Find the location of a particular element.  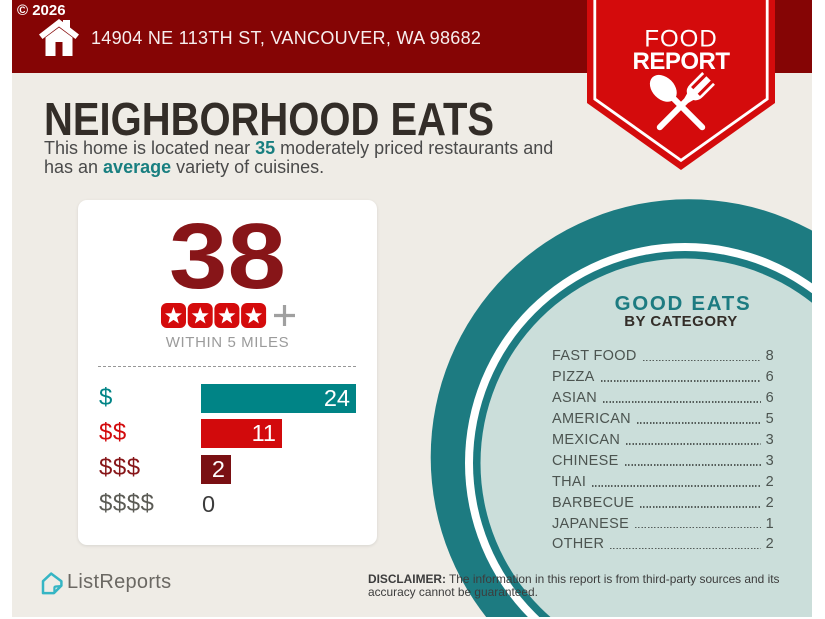

svg-text: FOOD is located at coordinates (680, 39).